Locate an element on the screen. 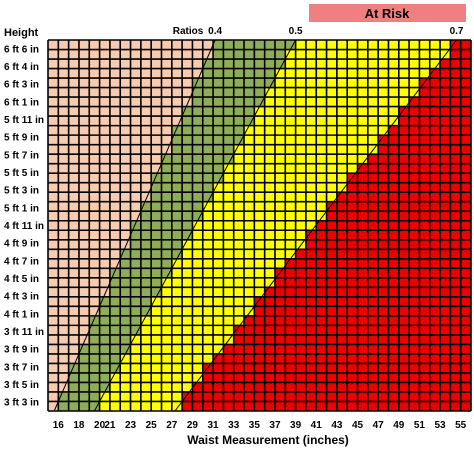 This screenshot has width=474, height=452. y-tick-label: 4 ft 11 in is located at coordinates (24, 226).